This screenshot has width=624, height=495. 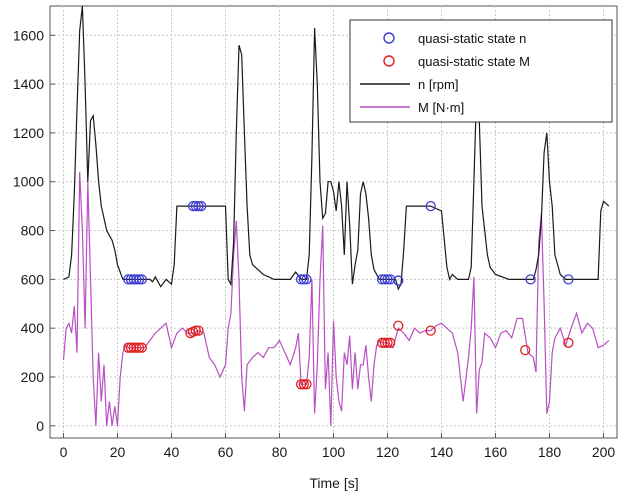 I want to click on x-tick-label: 0, so click(x=64, y=452).